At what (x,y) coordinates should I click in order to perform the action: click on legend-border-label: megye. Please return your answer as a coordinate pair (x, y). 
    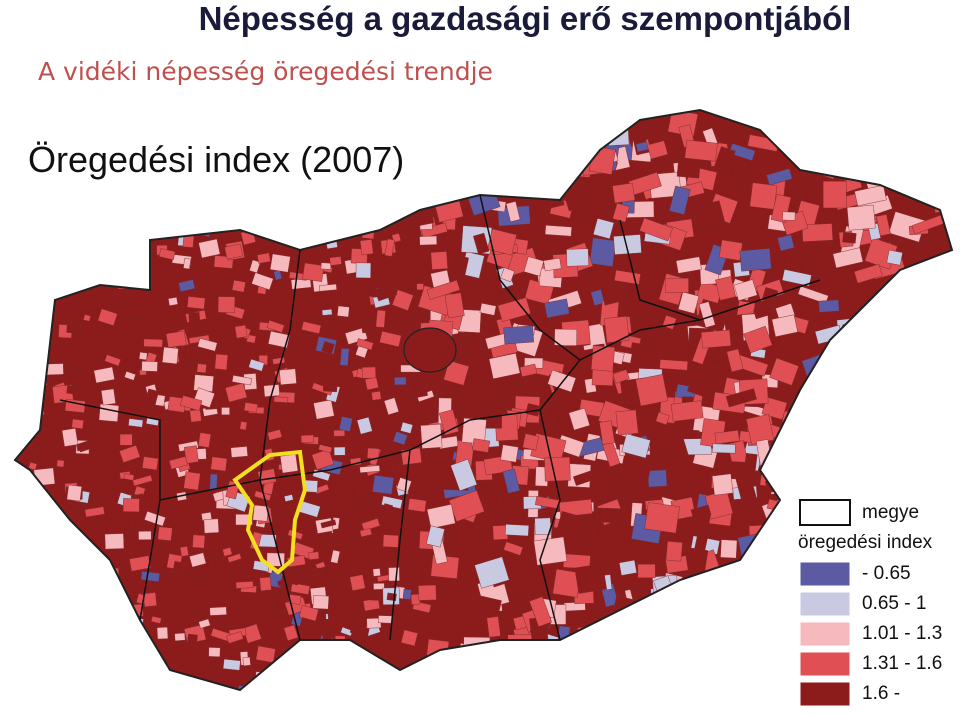
    Looking at the image, I should click on (890, 512).